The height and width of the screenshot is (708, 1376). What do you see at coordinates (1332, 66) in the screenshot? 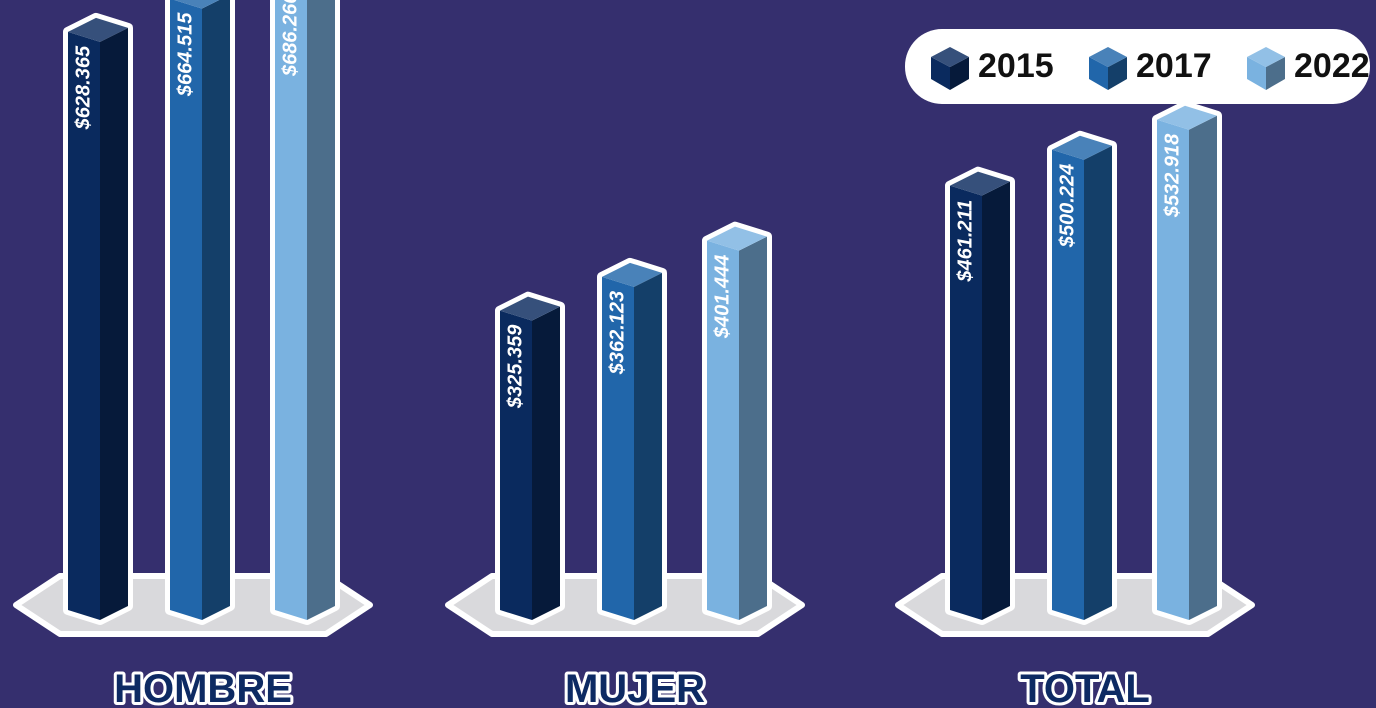
I see `legend-label: 2022` at bounding box center [1332, 66].